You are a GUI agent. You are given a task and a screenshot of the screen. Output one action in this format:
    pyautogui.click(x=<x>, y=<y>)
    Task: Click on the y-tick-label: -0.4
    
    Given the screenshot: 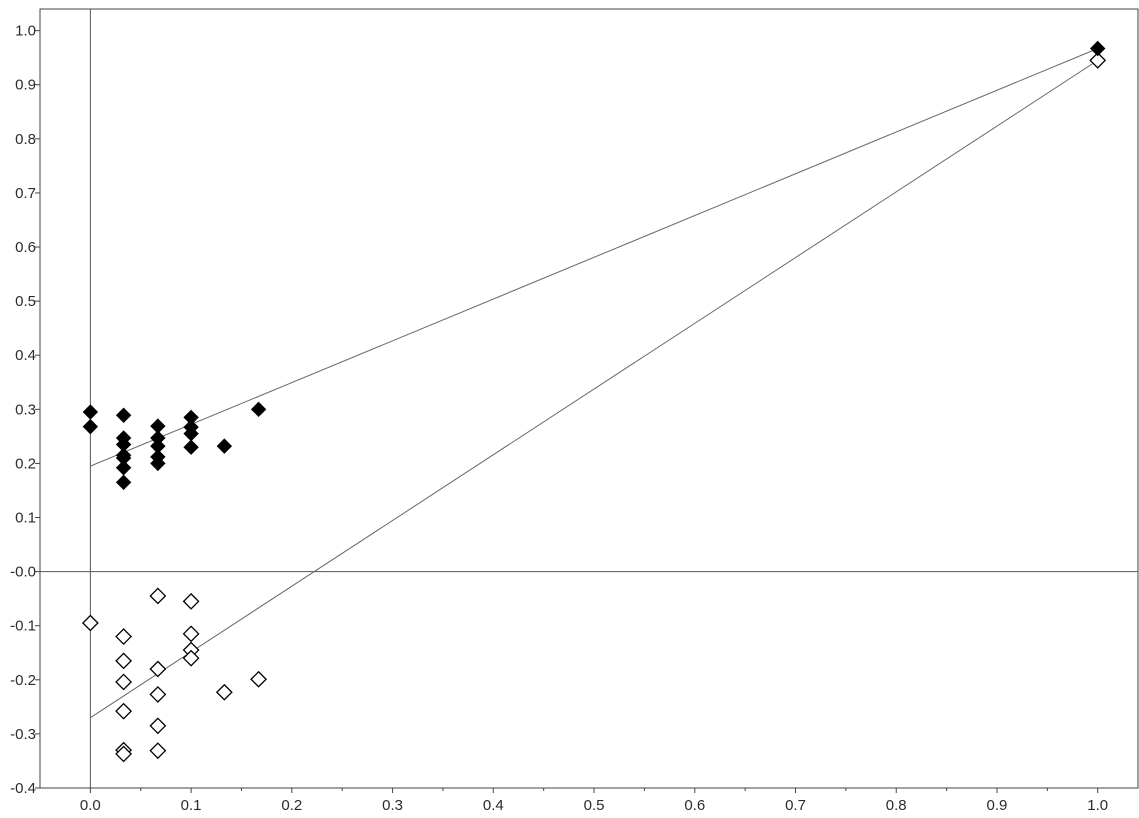 What is the action you would take?
    pyautogui.click(x=23, y=788)
    